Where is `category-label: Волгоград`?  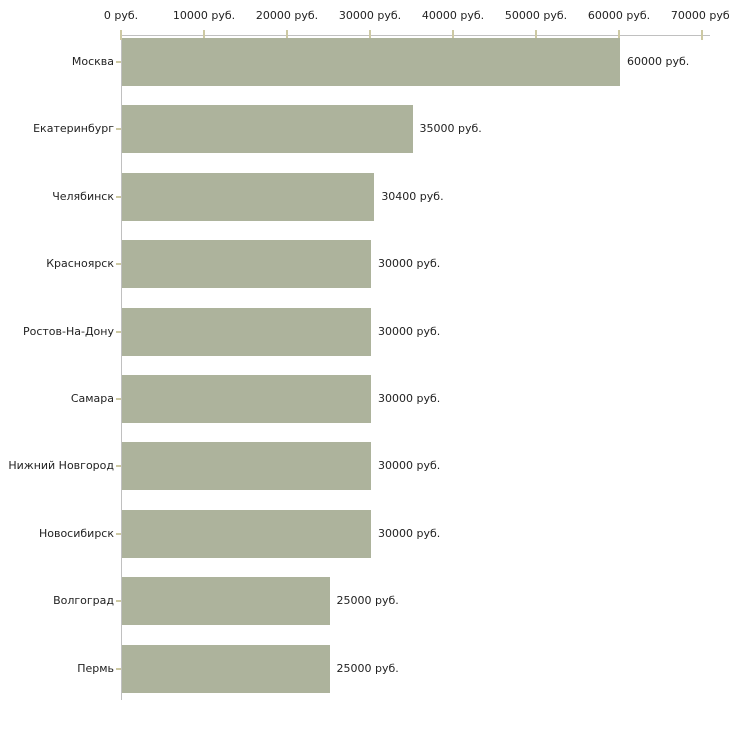 category-label: Волгоград is located at coordinates (83, 601).